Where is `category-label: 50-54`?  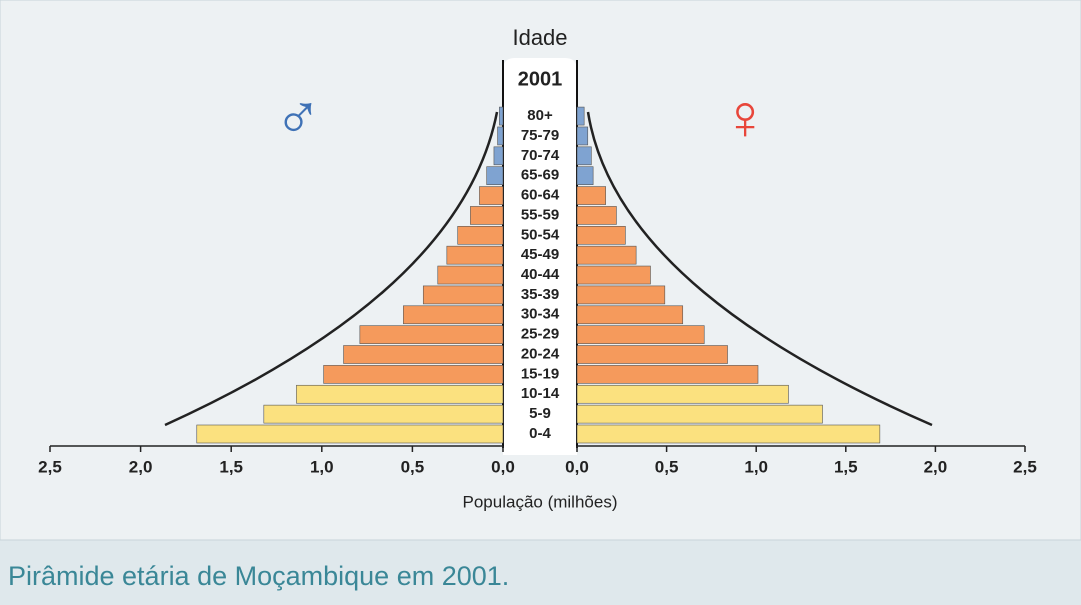 category-label: 50-54 is located at coordinates (540, 234).